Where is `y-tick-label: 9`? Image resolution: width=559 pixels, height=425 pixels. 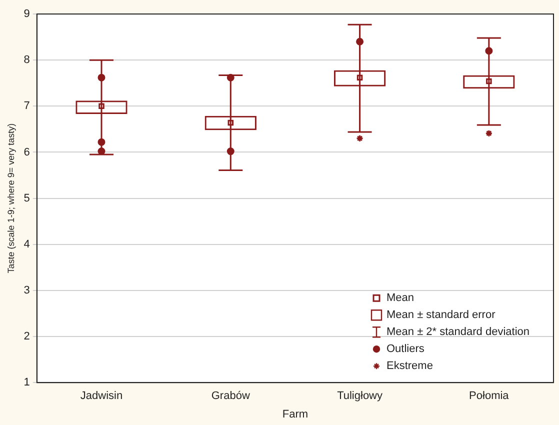 y-tick-label: 9 is located at coordinates (27, 14).